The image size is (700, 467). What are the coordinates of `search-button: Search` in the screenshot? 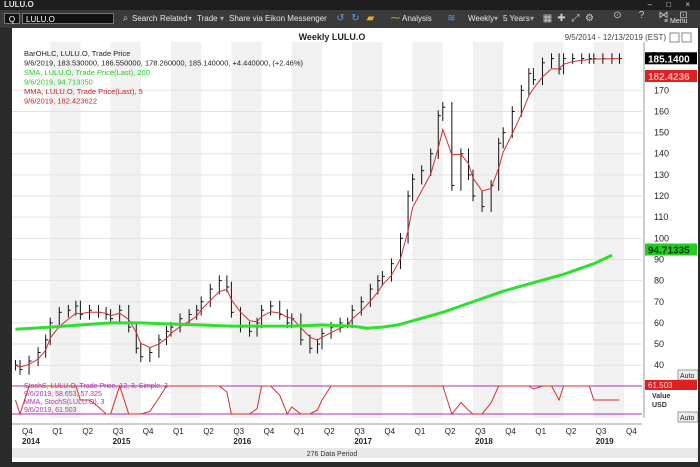 It's located at (145, 18).